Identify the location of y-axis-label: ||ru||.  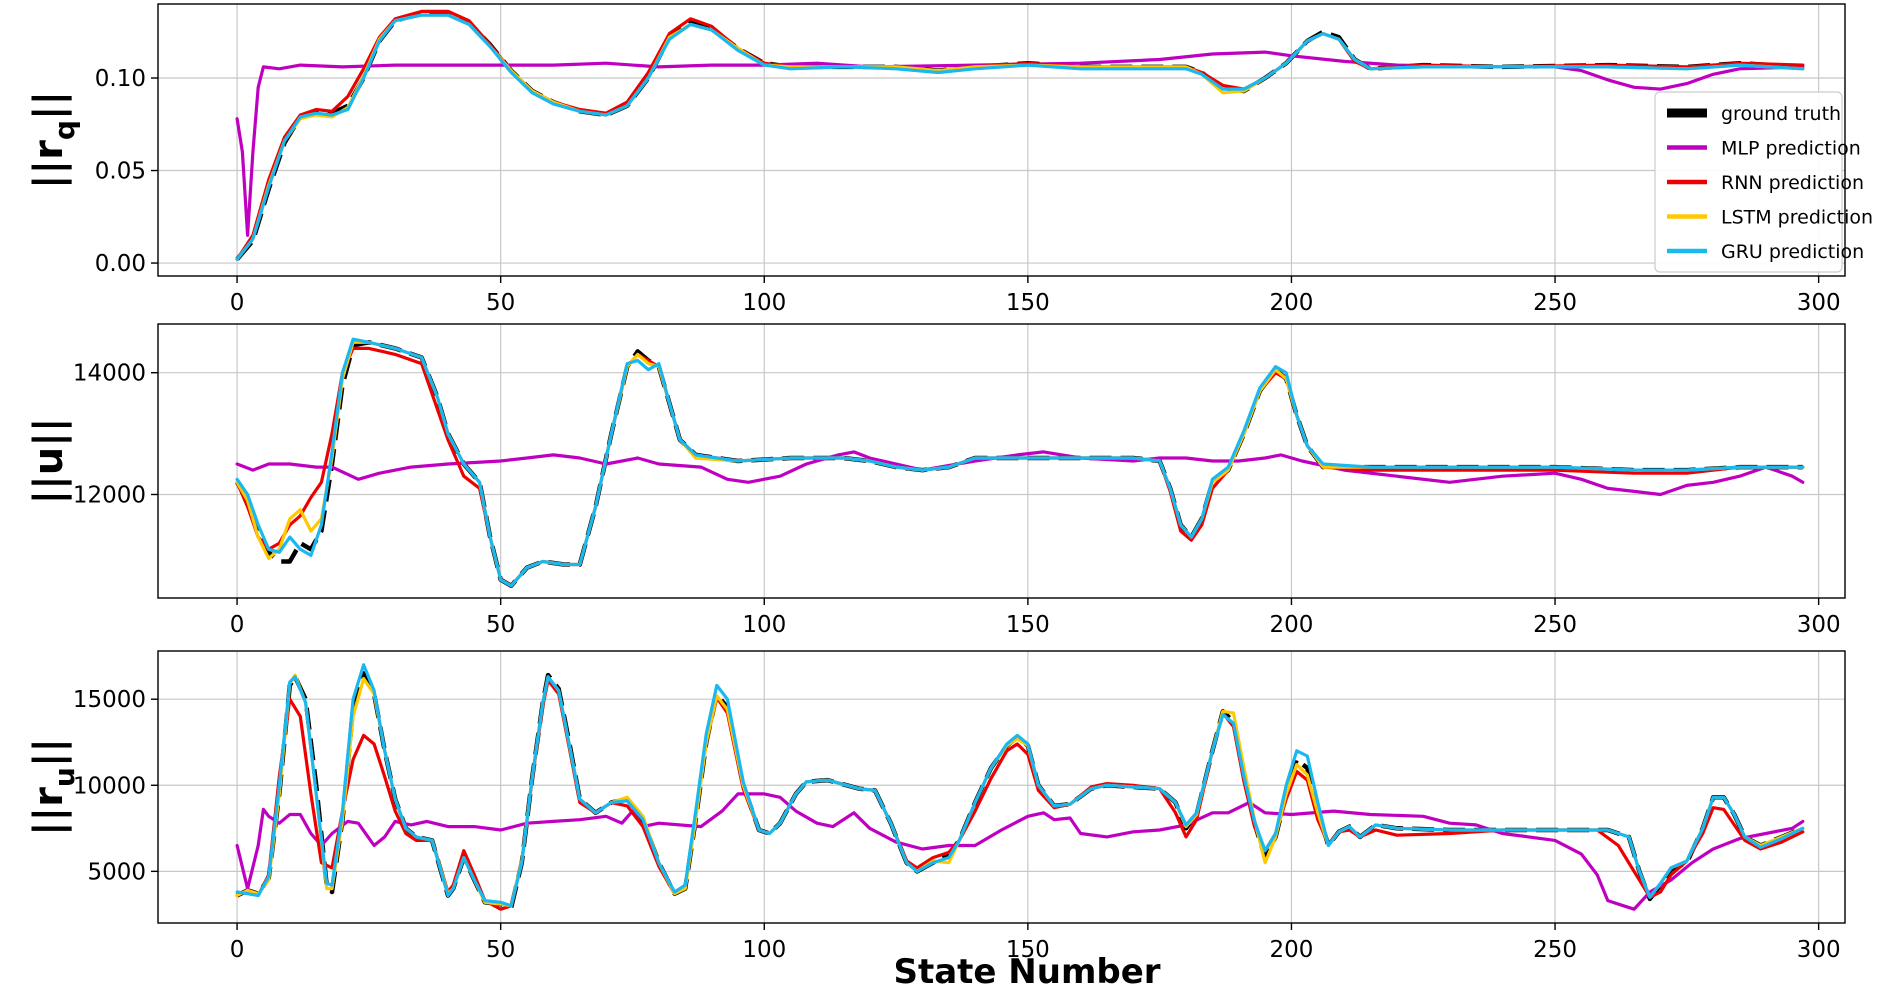
(53, 787).